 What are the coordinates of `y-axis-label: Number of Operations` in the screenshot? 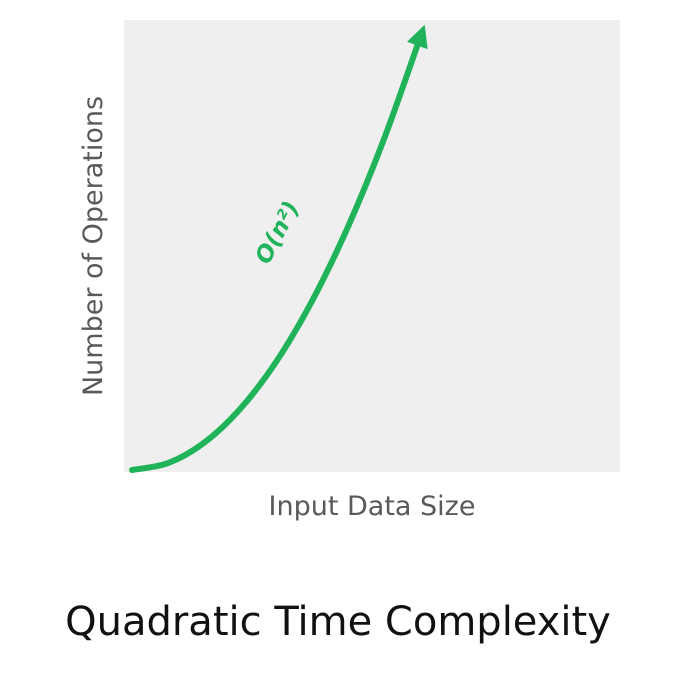 It's located at (93, 246).